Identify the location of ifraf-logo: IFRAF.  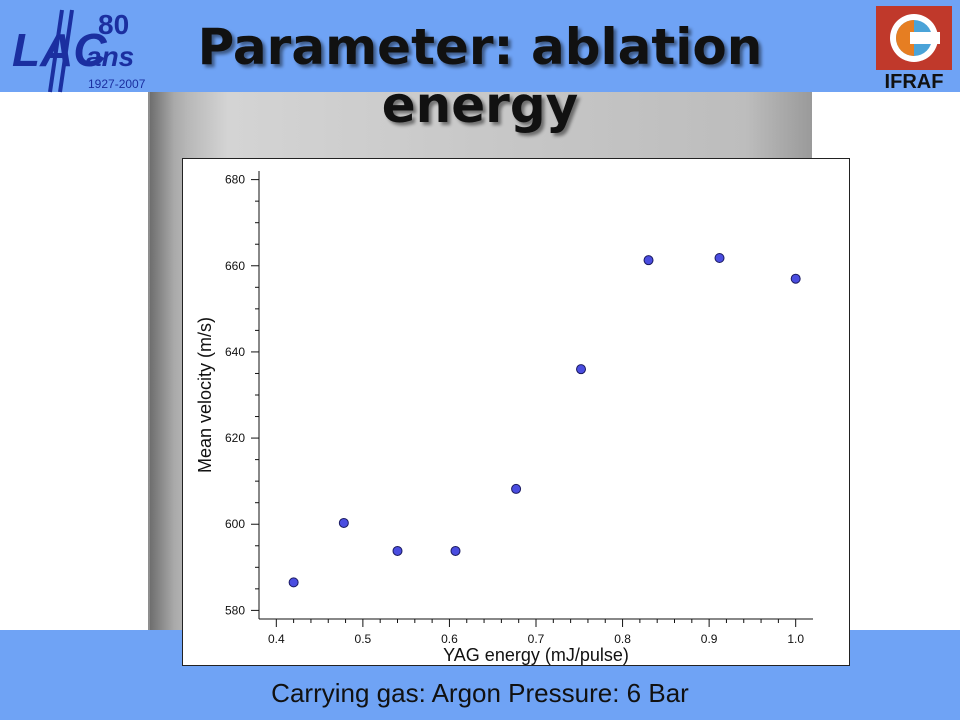
(914, 49).